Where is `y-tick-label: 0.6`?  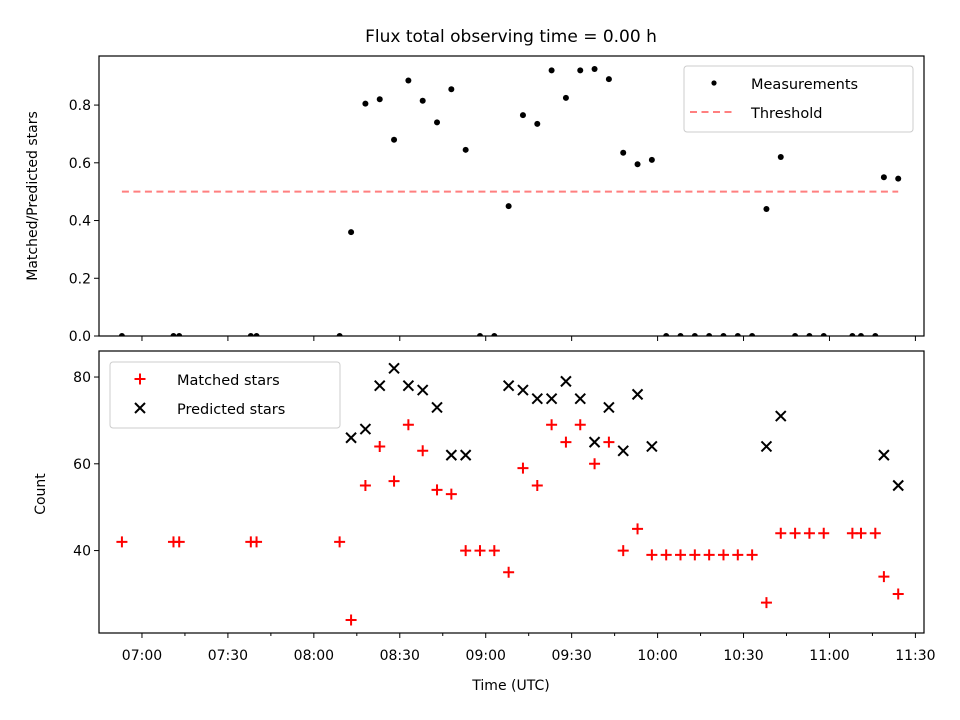
y-tick-label: 0.6 is located at coordinates (80, 164).